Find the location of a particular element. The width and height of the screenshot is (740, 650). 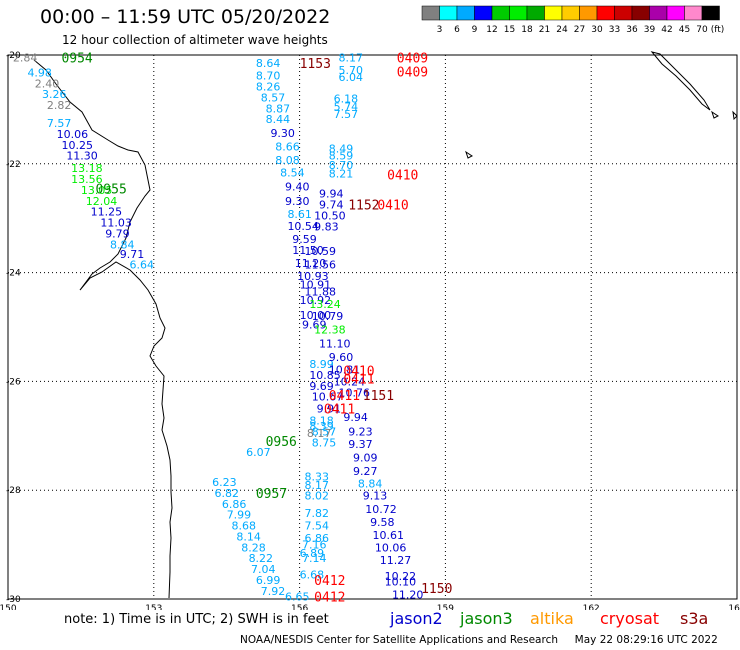

wave-height-value: 10.50 is located at coordinates (330, 215).